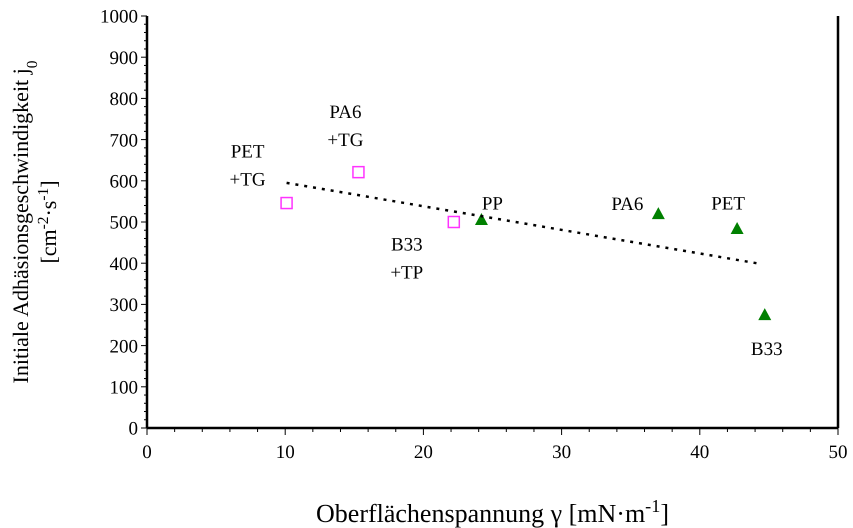  I want to click on y-tick-label: 0, so click(133, 429).